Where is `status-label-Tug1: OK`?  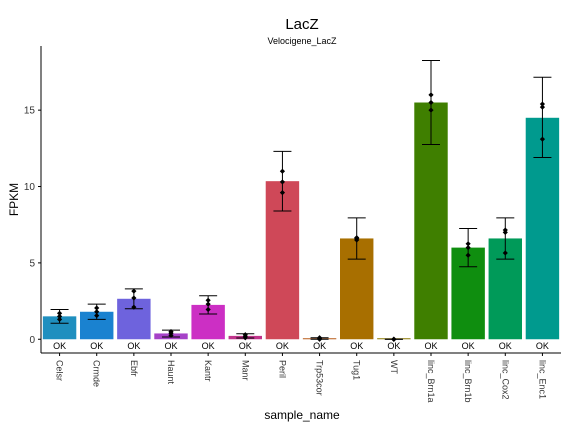 status-label-Tug1: OK is located at coordinates (356, 346).